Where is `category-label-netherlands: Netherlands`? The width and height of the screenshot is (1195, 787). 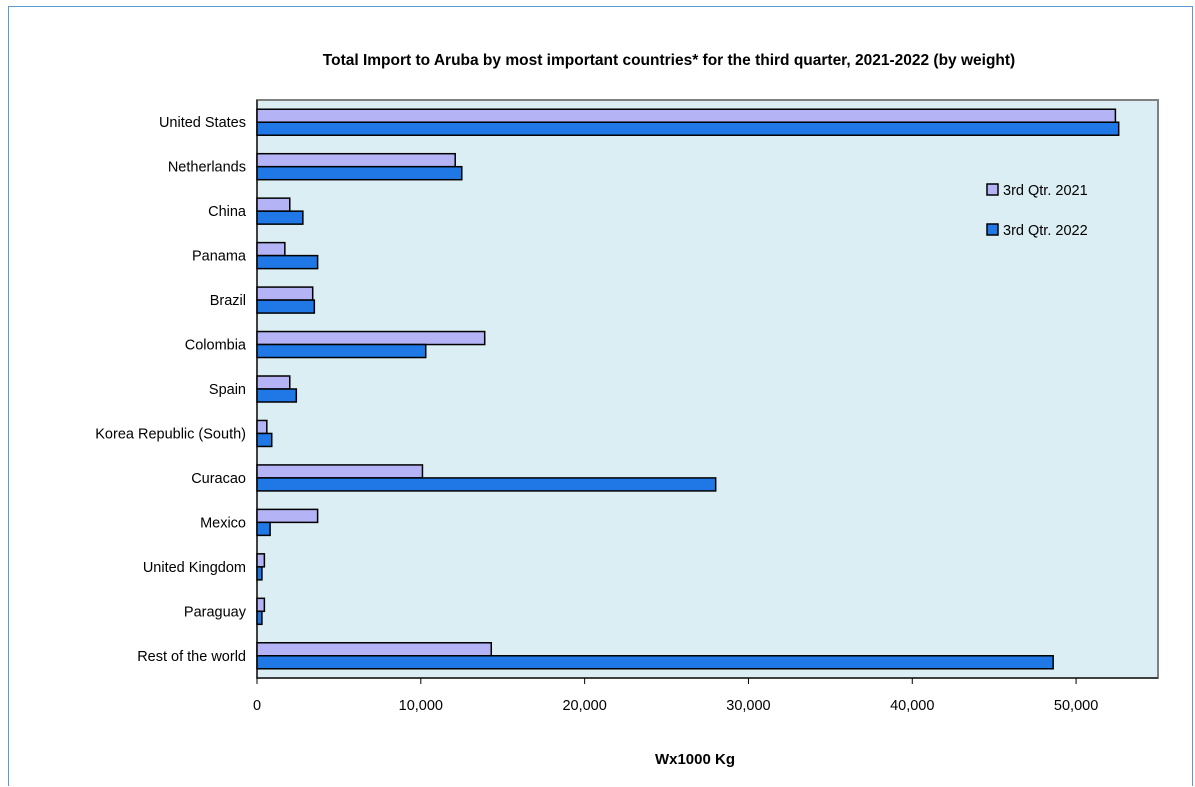 category-label-netherlands: Netherlands is located at coordinates (207, 168).